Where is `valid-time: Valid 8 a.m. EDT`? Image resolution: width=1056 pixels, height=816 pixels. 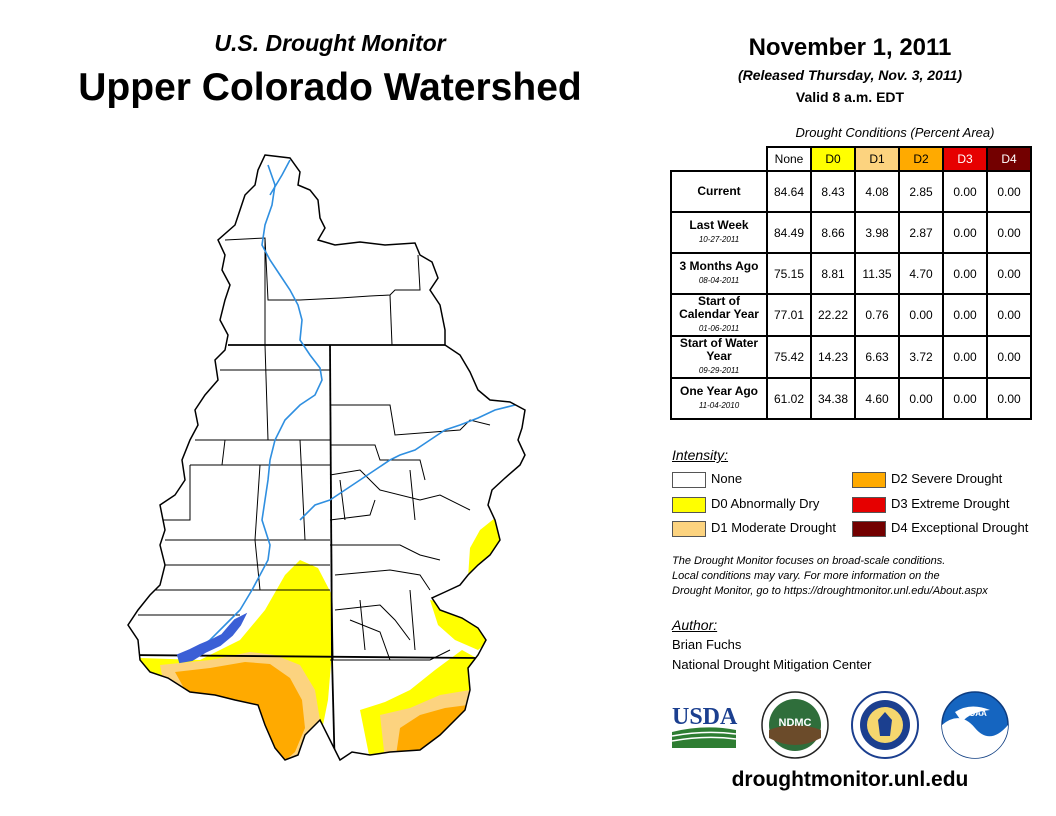 valid-time: Valid 8 a.m. EDT is located at coordinates (850, 97).